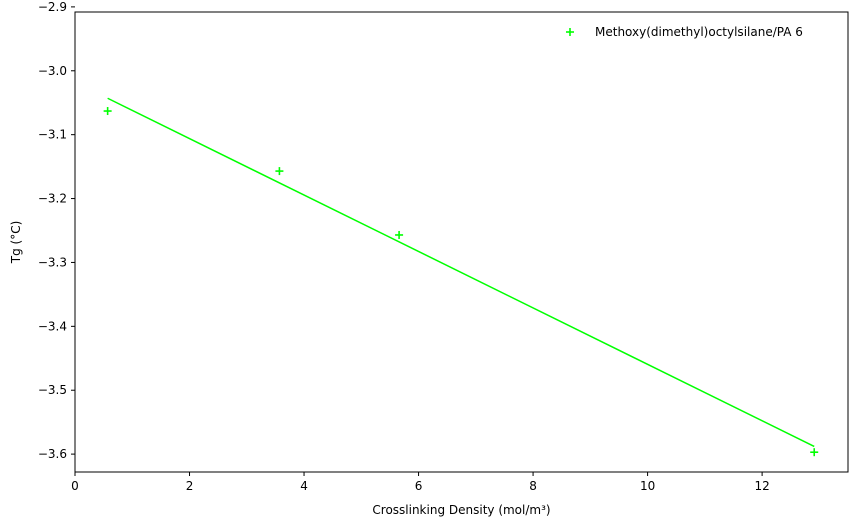 This screenshot has width=857, height=531. I want to click on x-tick-label: 2, so click(190, 486).